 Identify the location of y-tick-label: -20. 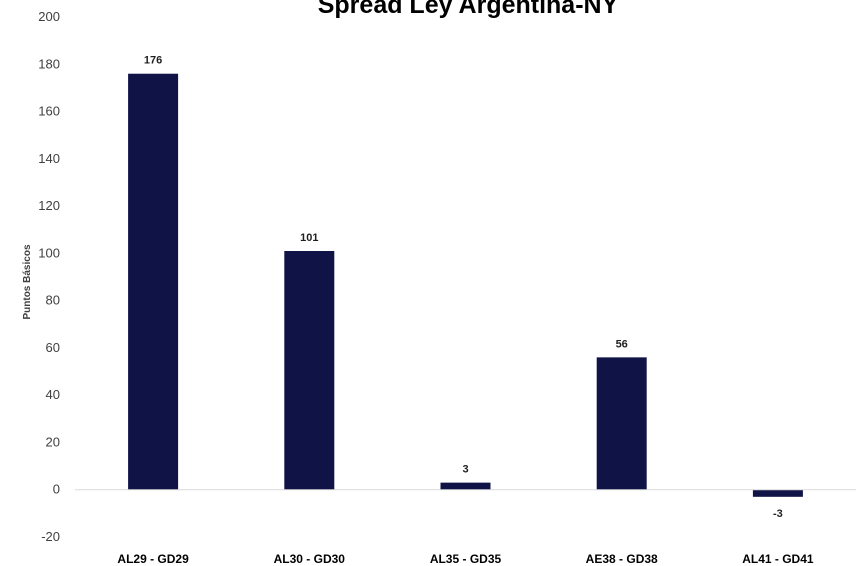
(50, 536).